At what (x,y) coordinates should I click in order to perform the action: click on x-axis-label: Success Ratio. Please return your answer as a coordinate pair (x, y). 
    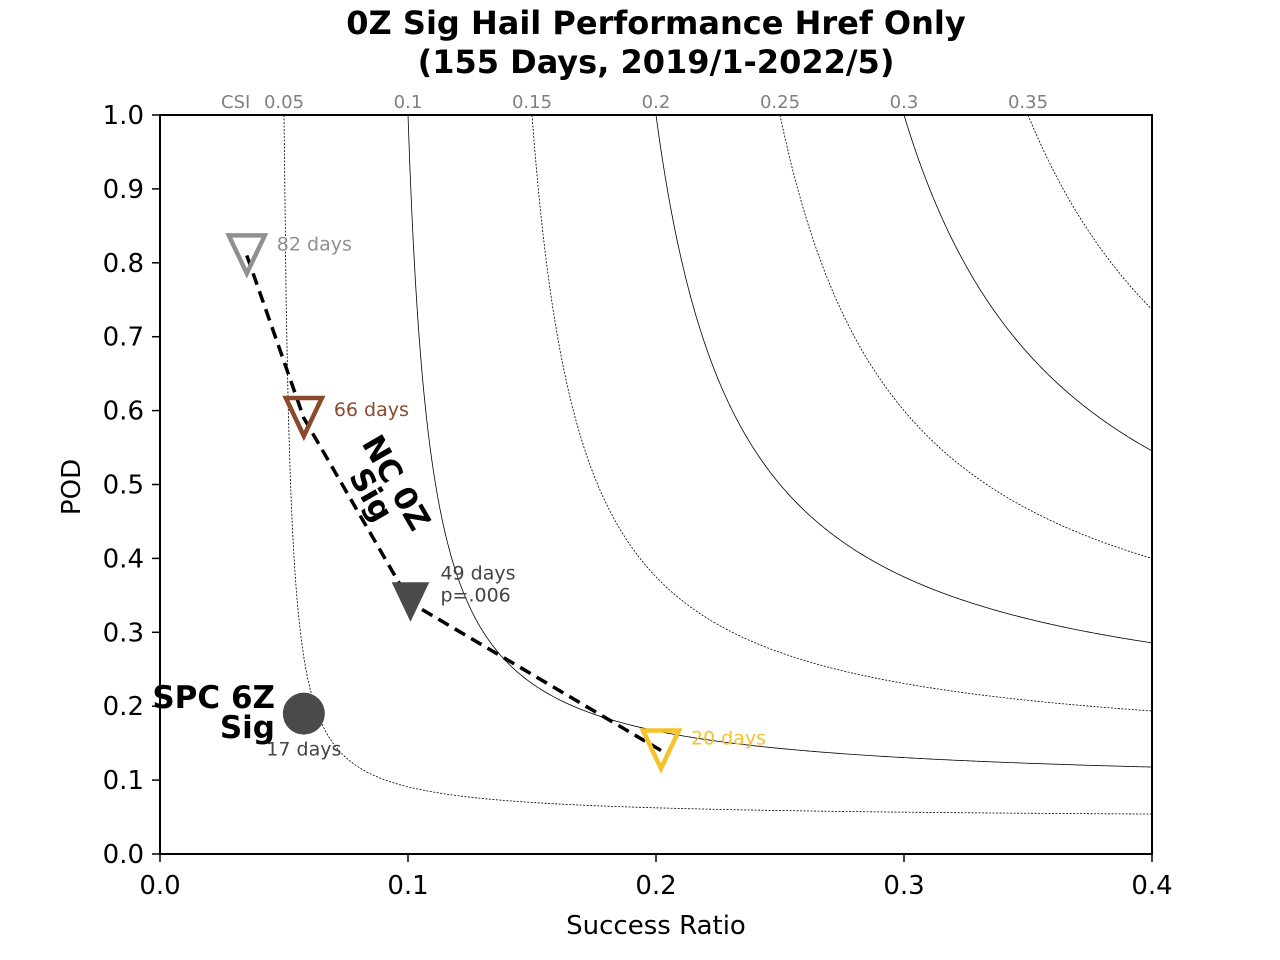
    Looking at the image, I should click on (656, 926).